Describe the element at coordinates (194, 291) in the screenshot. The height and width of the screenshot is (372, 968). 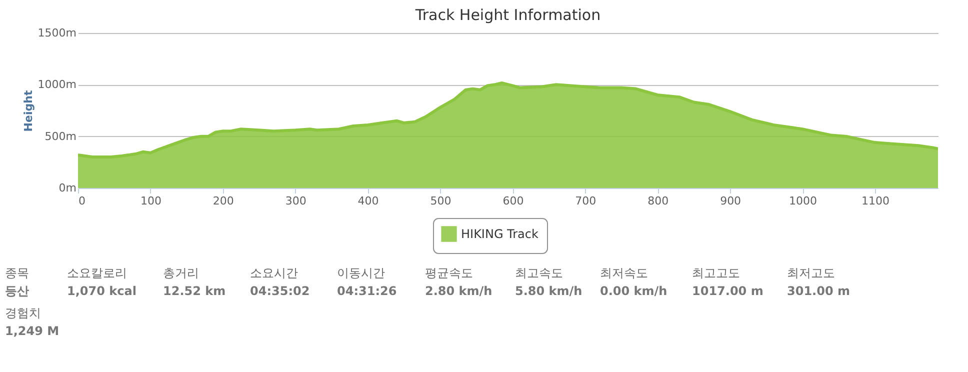
I see `text: 12.52 km` at that location.